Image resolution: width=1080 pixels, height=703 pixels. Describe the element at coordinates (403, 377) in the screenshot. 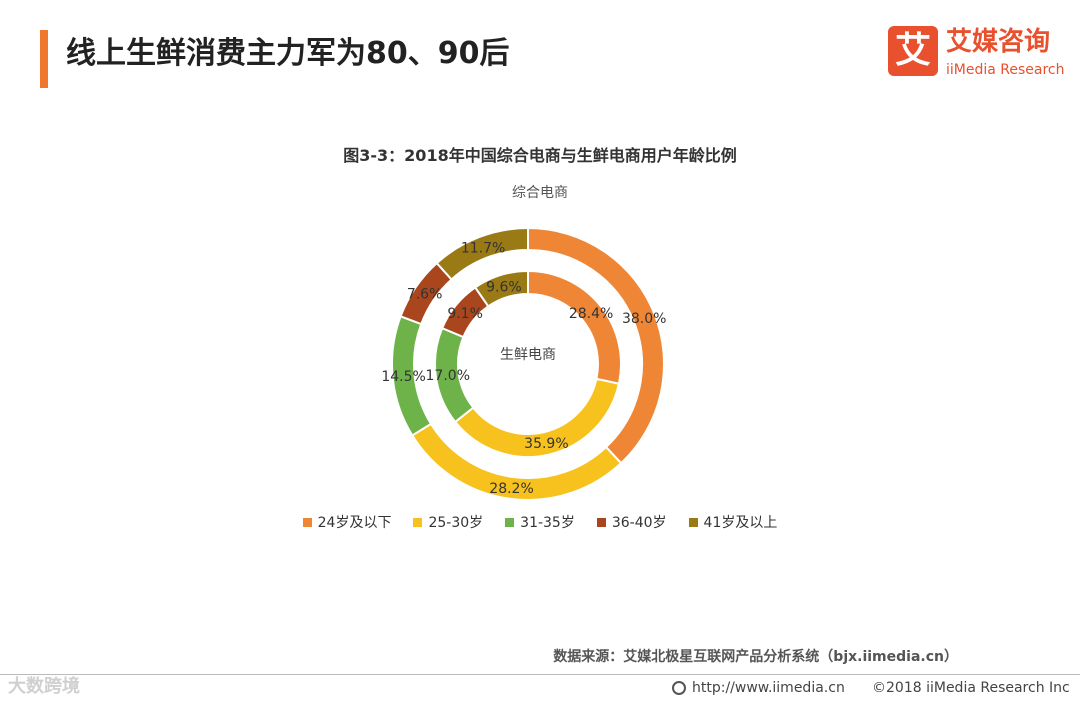

I see `slice-label-outer-2: 14.5%` at that location.